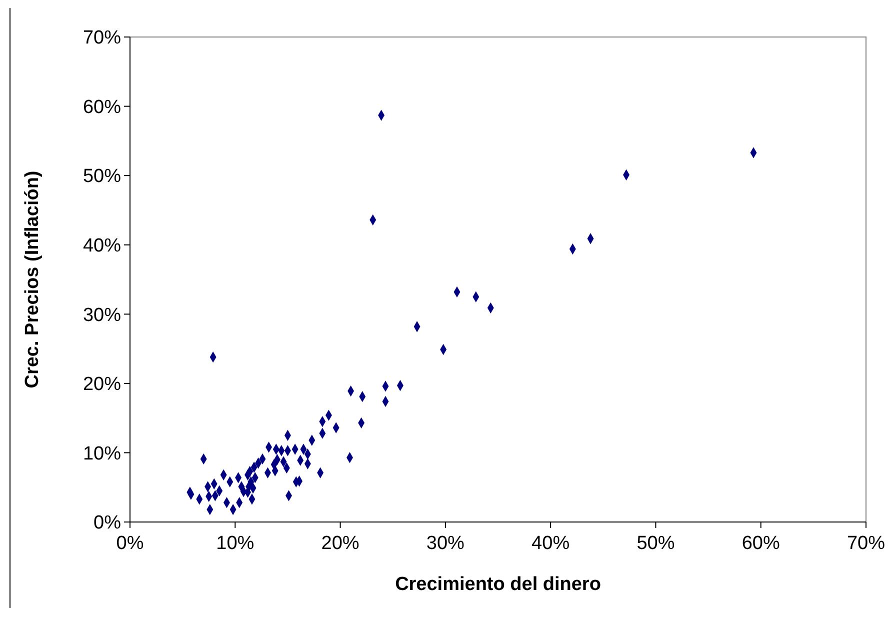 The height and width of the screenshot is (617, 896). Describe the element at coordinates (655, 543) in the screenshot. I see `x-tick-label: 50%` at that location.